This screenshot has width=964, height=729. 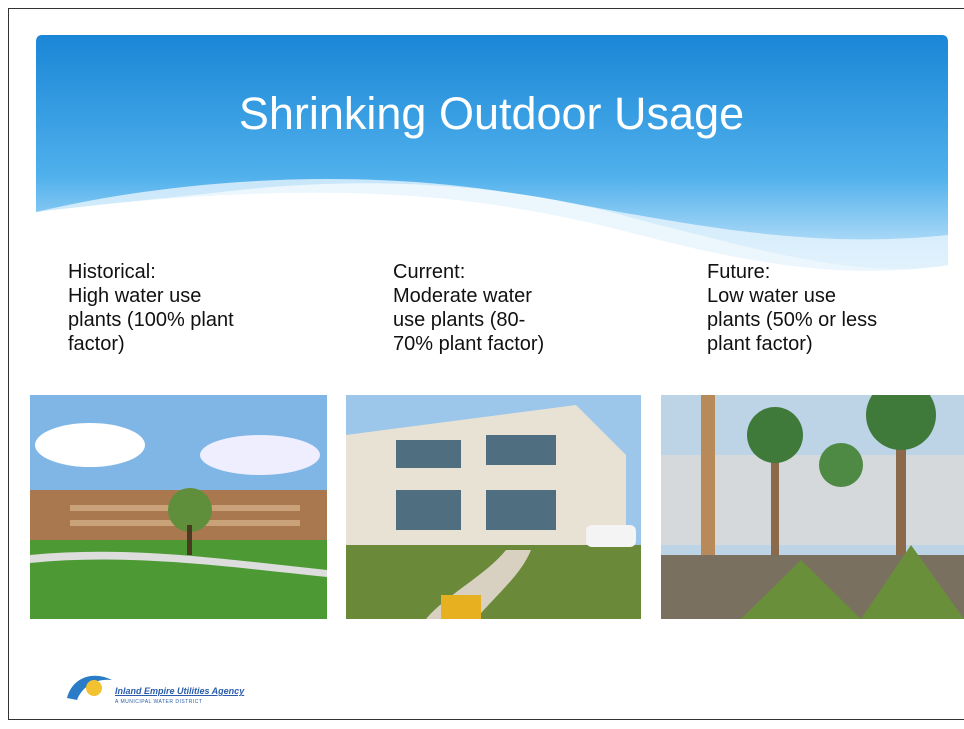 What do you see at coordinates (771, 296) in the screenshot?
I see `line: Low water use` at bounding box center [771, 296].